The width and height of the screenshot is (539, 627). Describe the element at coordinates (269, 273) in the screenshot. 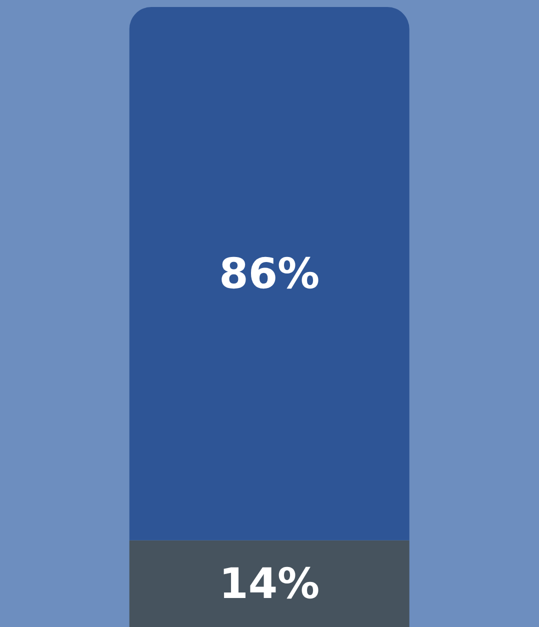

I see `data-label: 86%` at that location.